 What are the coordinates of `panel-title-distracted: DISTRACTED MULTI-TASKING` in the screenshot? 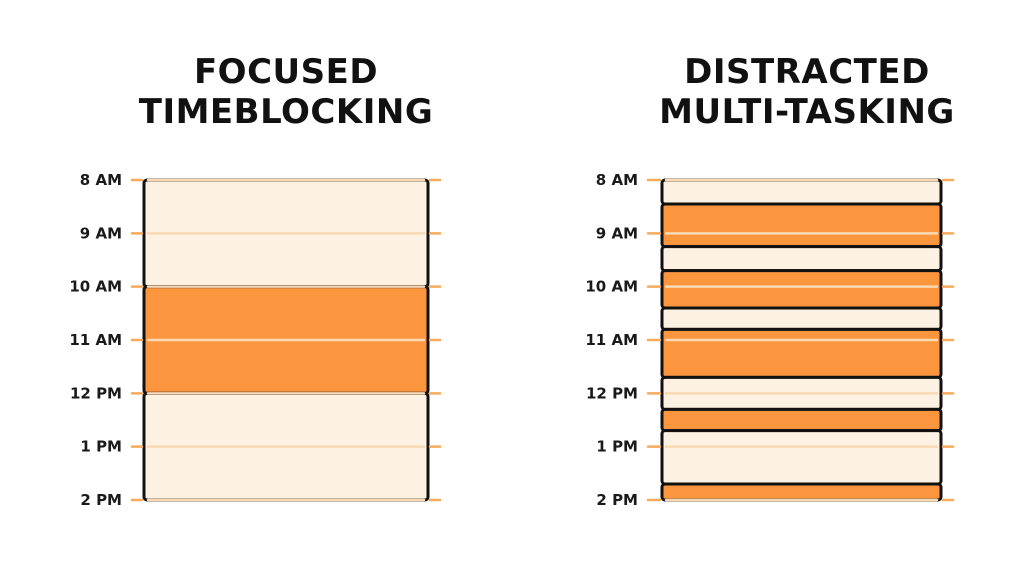 It's located at (807, 92).